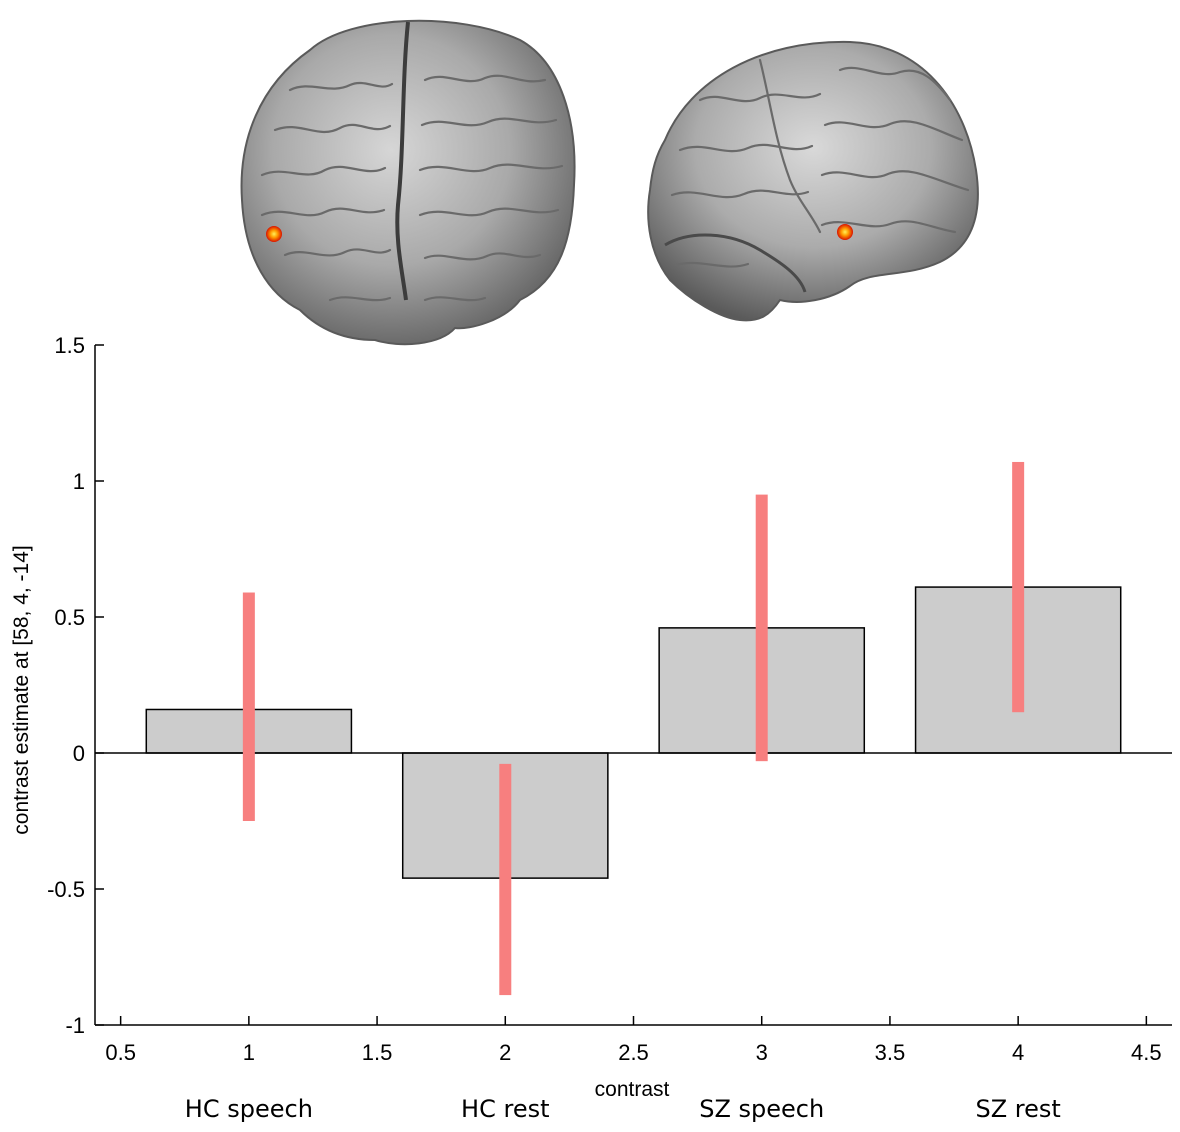 The image size is (1180, 1132). What do you see at coordinates (762, 1052) in the screenshot?
I see `x-tick-label: 3` at bounding box center [762, 1052].